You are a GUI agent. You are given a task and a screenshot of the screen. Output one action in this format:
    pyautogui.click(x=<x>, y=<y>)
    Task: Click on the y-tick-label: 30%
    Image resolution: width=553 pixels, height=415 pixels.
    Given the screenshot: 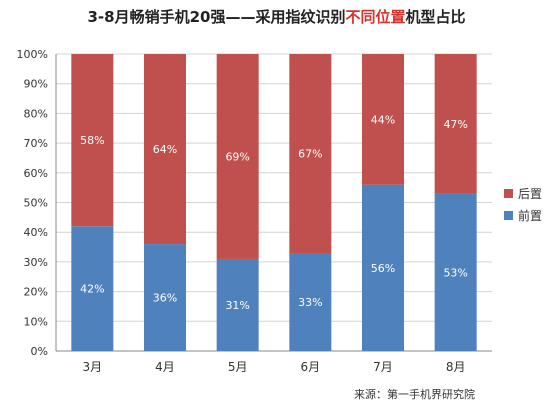 What is the action you would take?
    pyautogui.click(x=36, y=262)
    